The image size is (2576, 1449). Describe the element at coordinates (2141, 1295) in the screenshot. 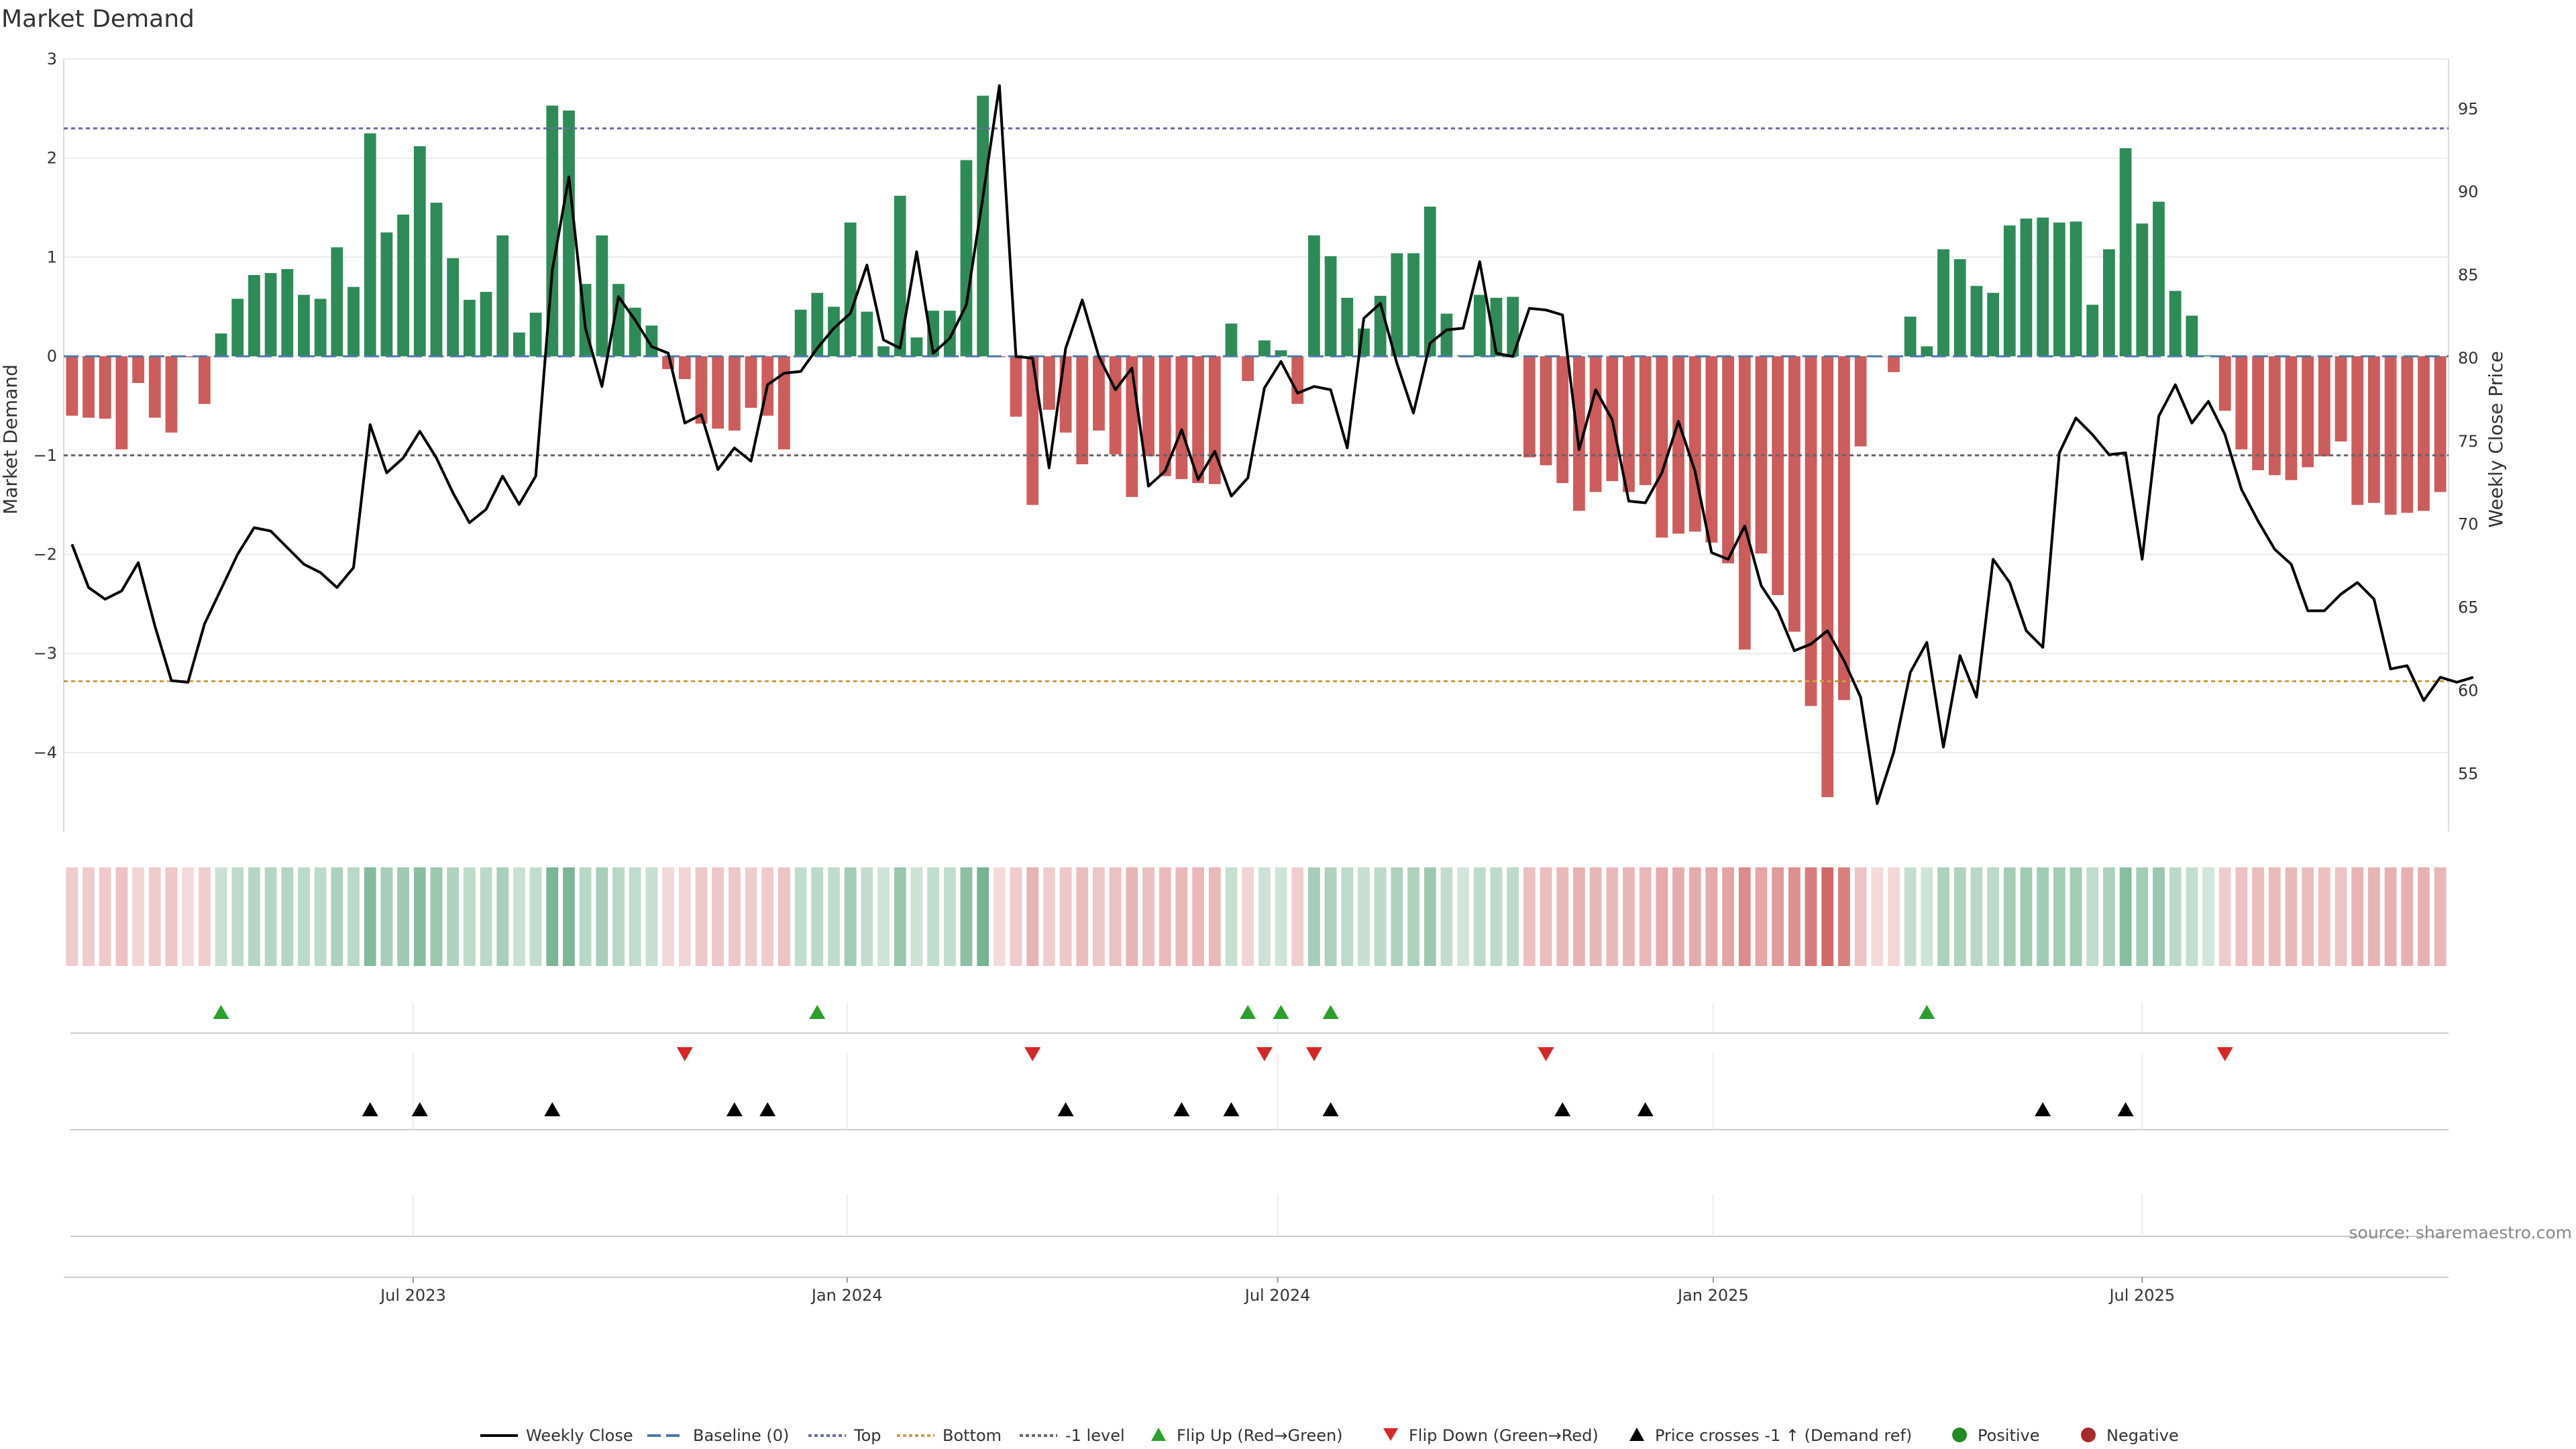

I see `x-tick-label: Jul 2025` at that location.